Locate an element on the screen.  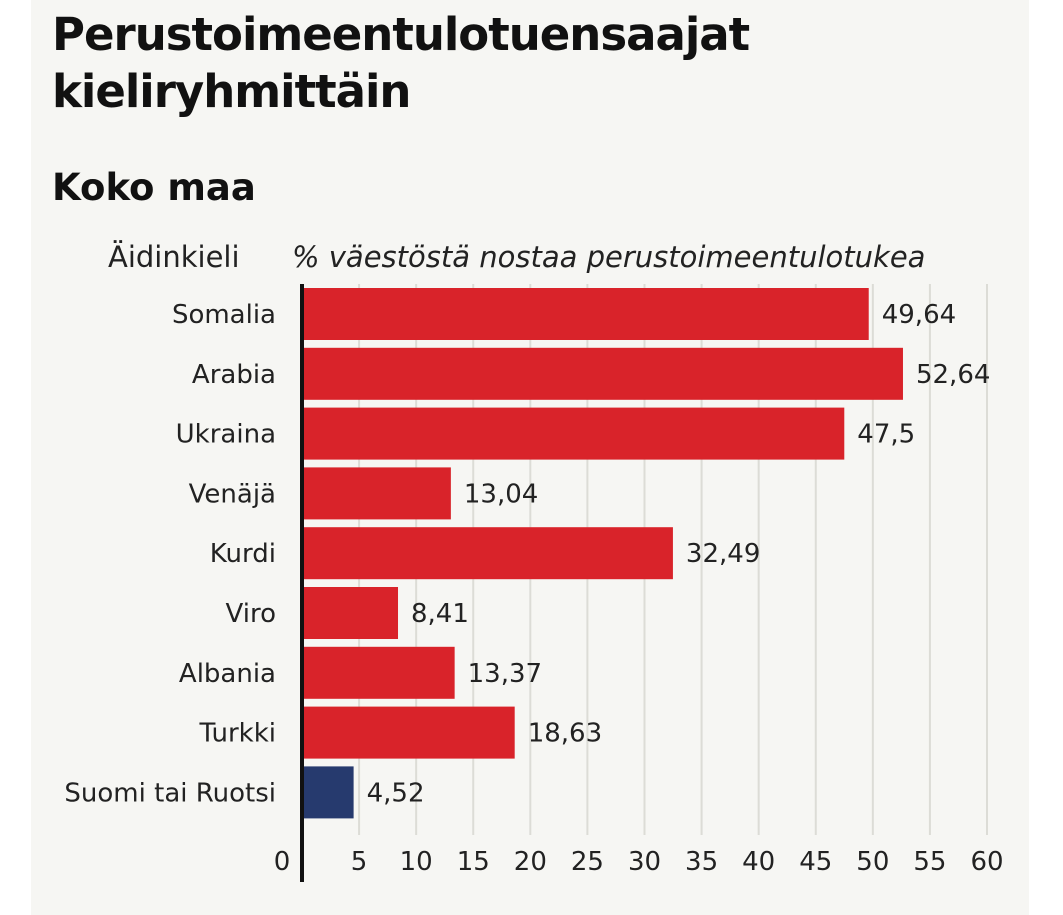
data-label: 18,63 is located at coordinates (565, 734).